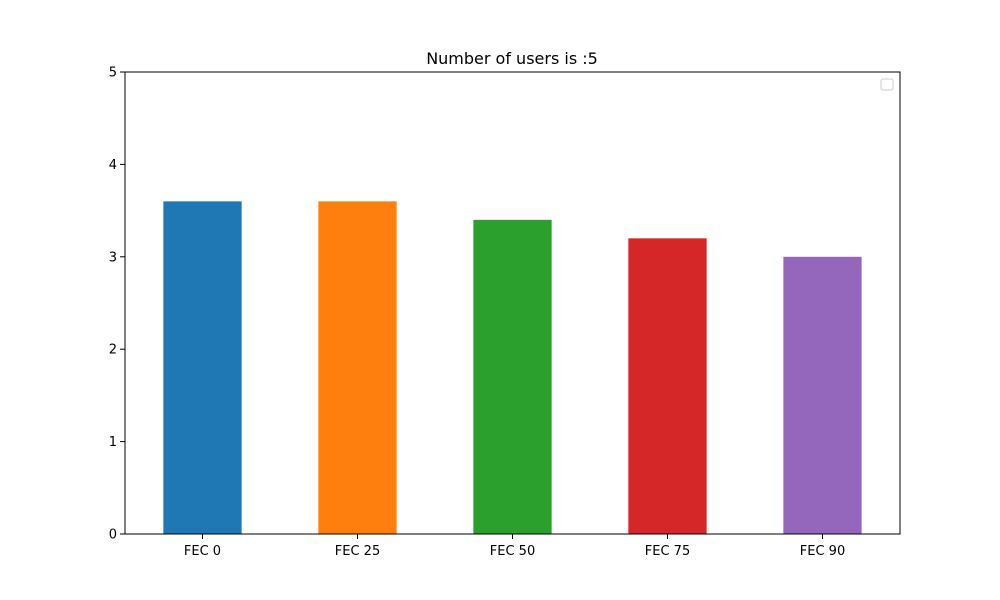 The height and width of the screenshot is (600, 1000). Describe the element at coordinates (113, 73) in the screenshot. I see `y-tick-label: 5` at that location.